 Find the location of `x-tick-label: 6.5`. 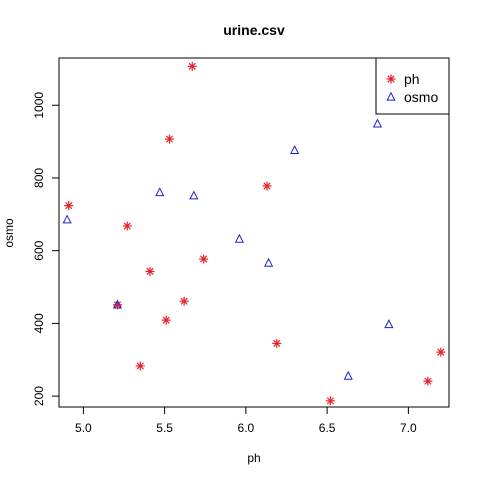

x-tick-label: 6.5 is located at coordinates (327, 428).